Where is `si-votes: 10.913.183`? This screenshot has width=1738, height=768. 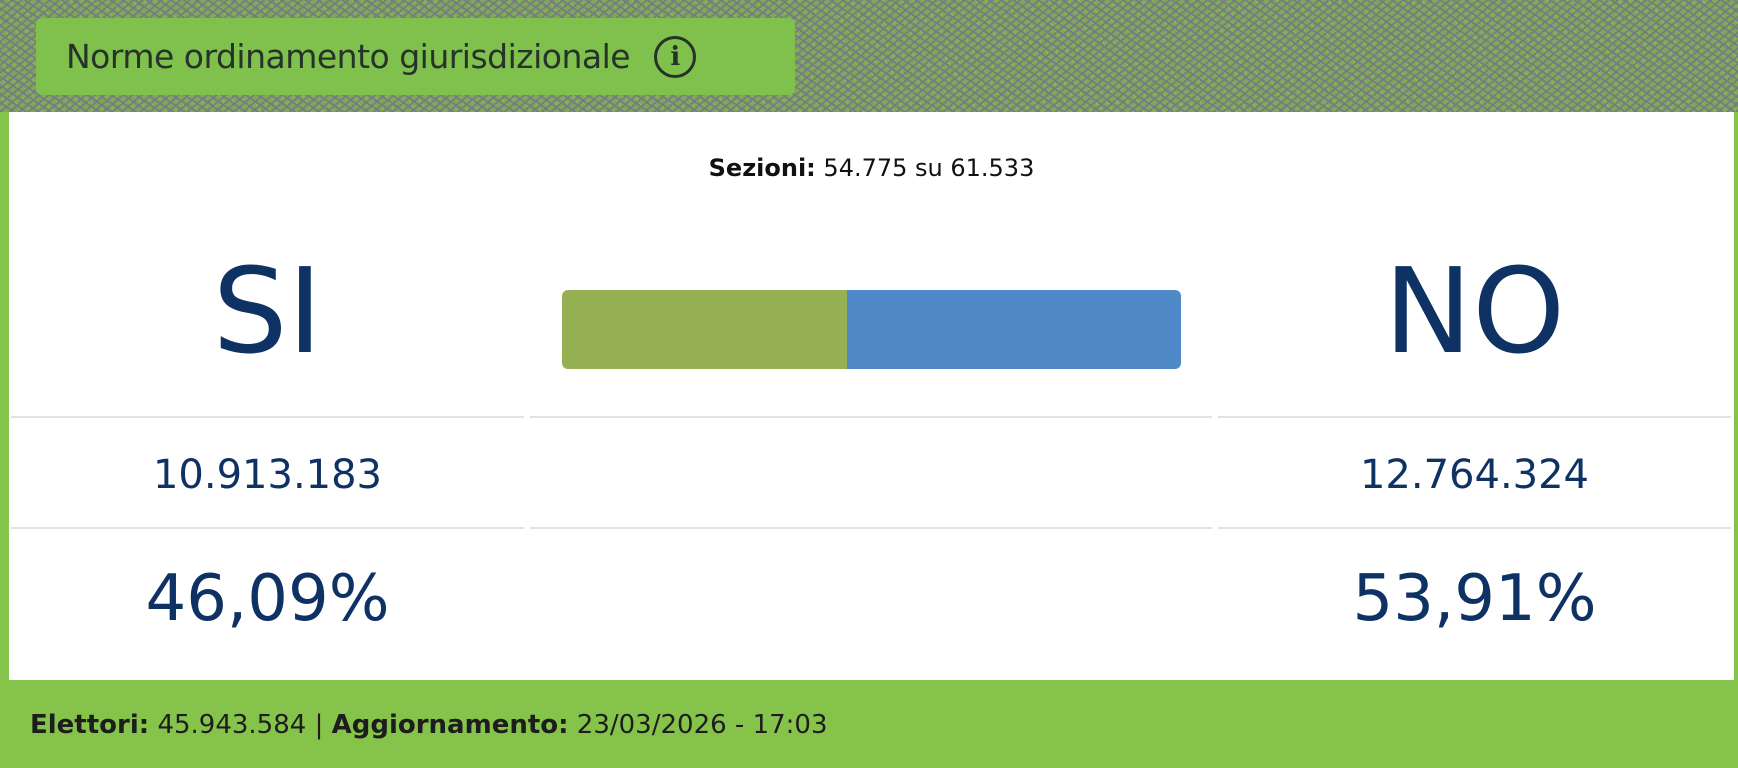
si-votes: 10.913.183 is located at coordinates (267, 475).